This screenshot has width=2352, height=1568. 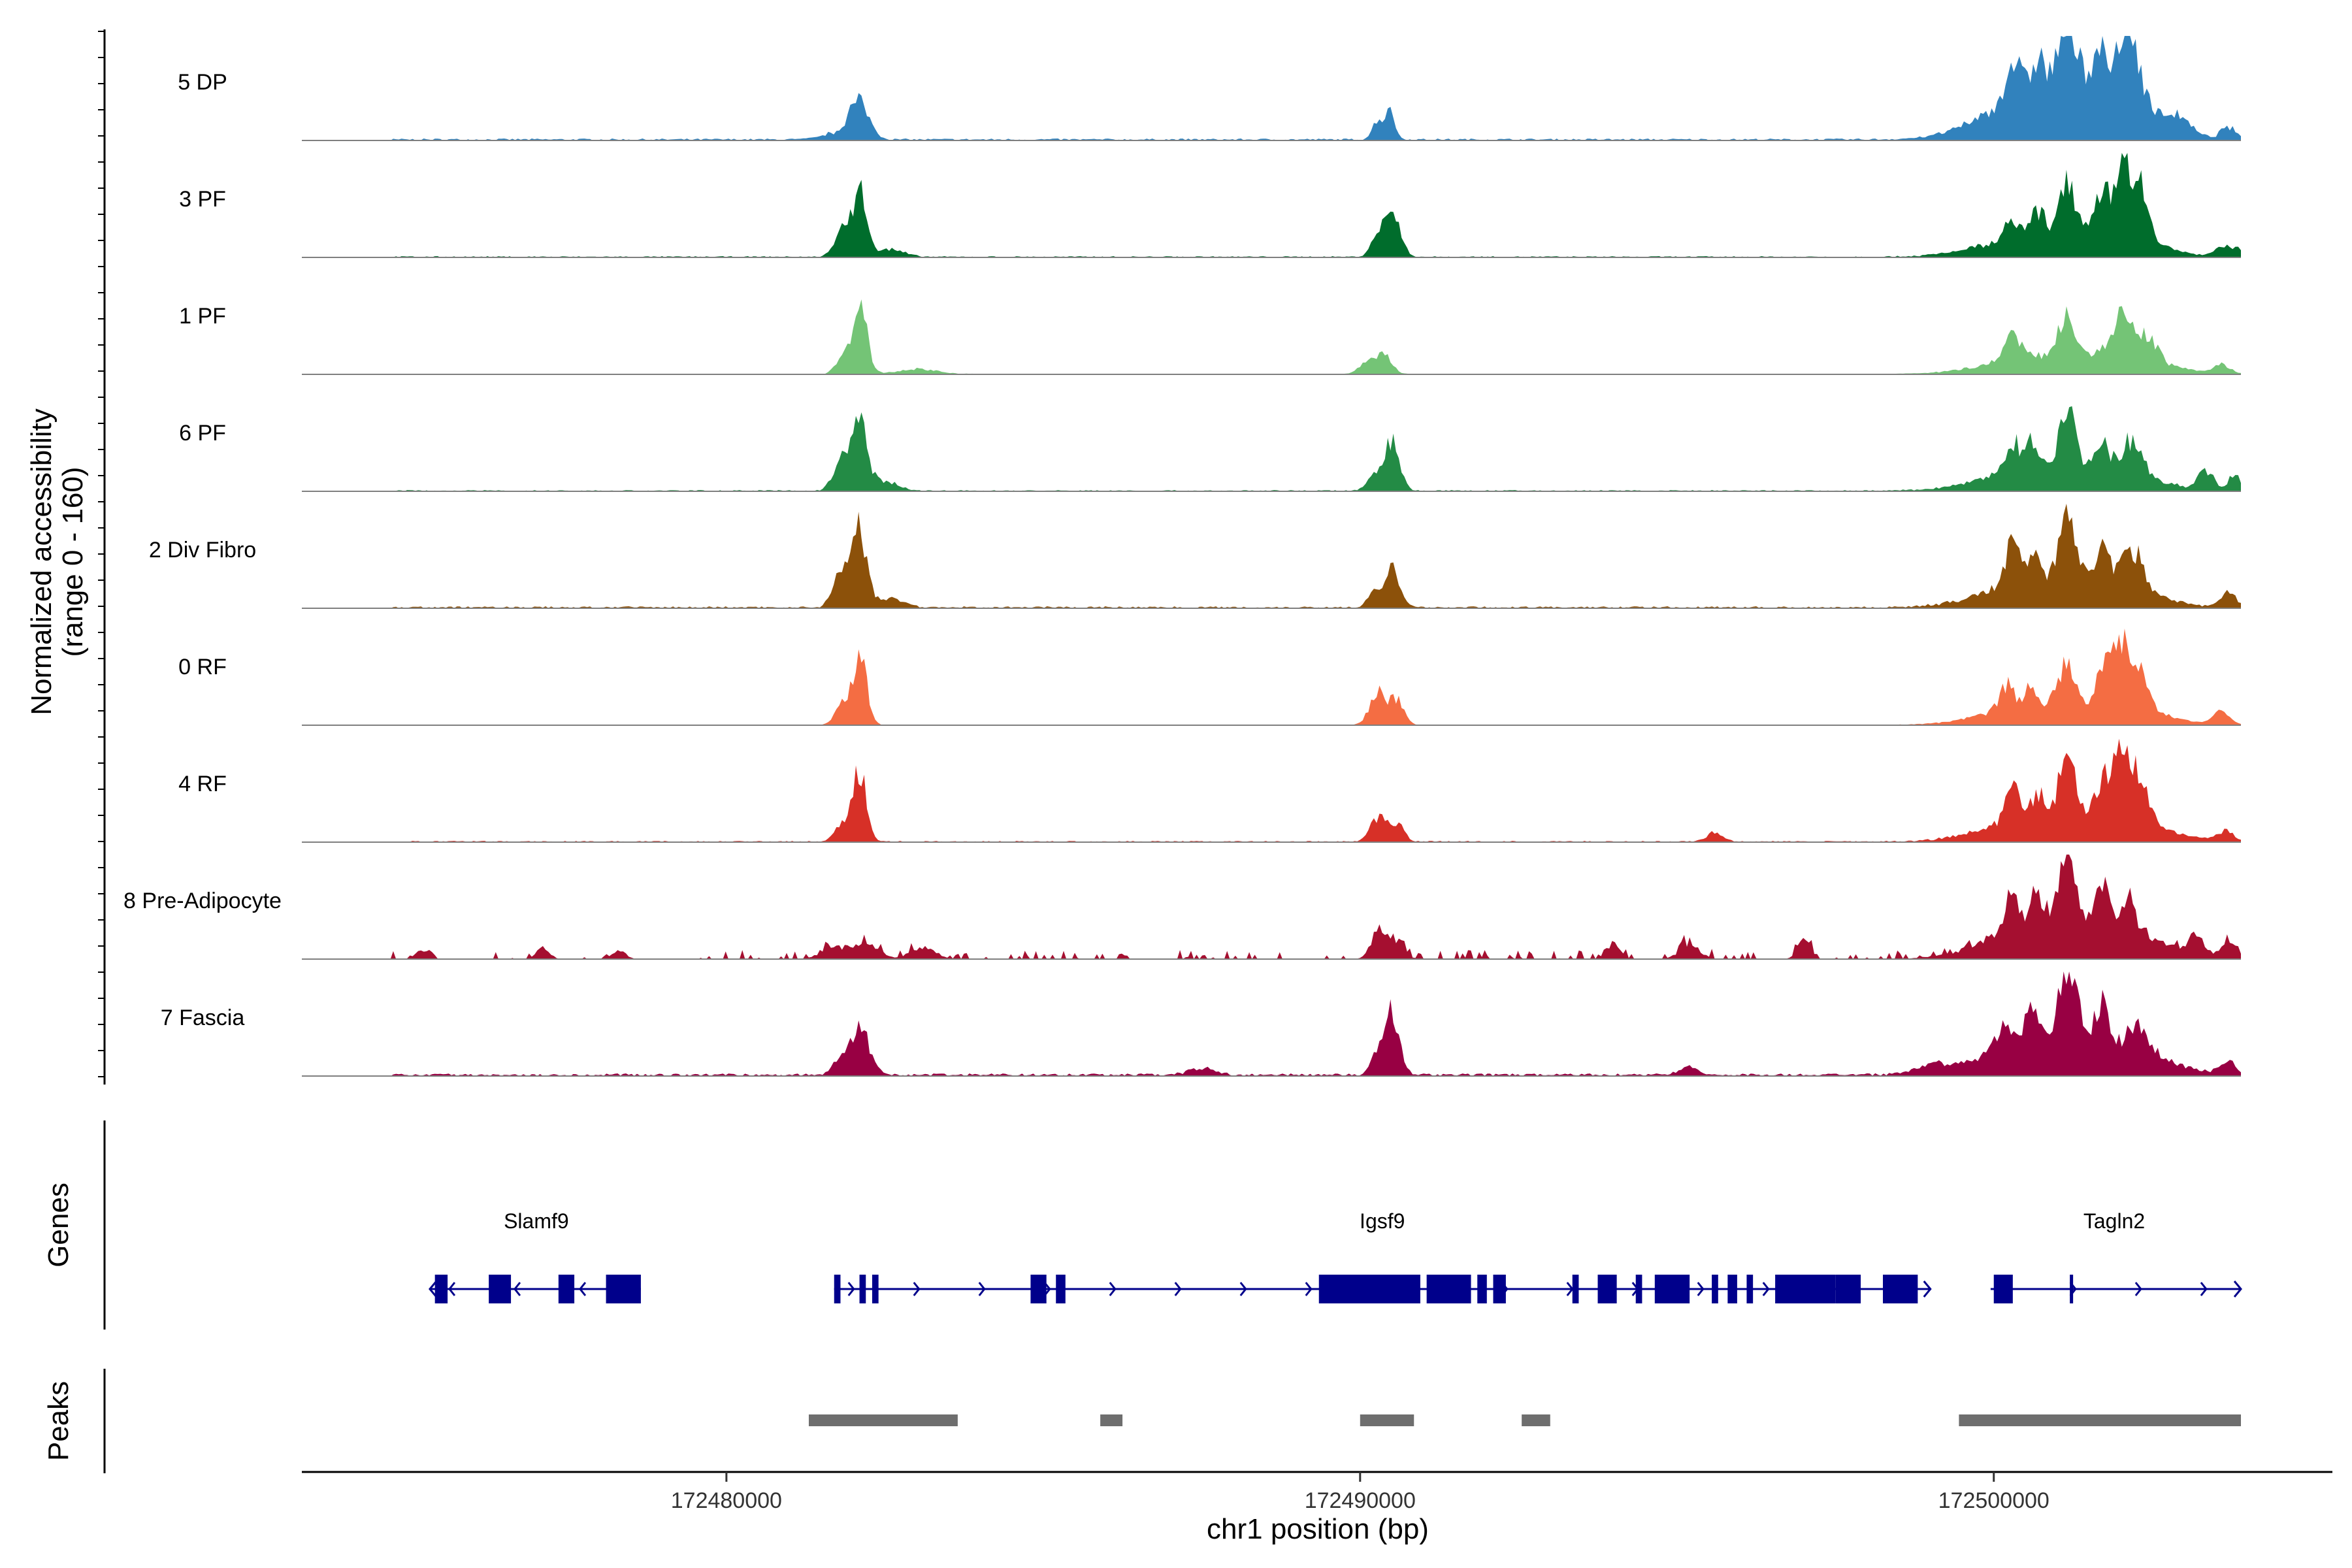 I want to click on track-label: 4 RF, so click(x=202, y=784).